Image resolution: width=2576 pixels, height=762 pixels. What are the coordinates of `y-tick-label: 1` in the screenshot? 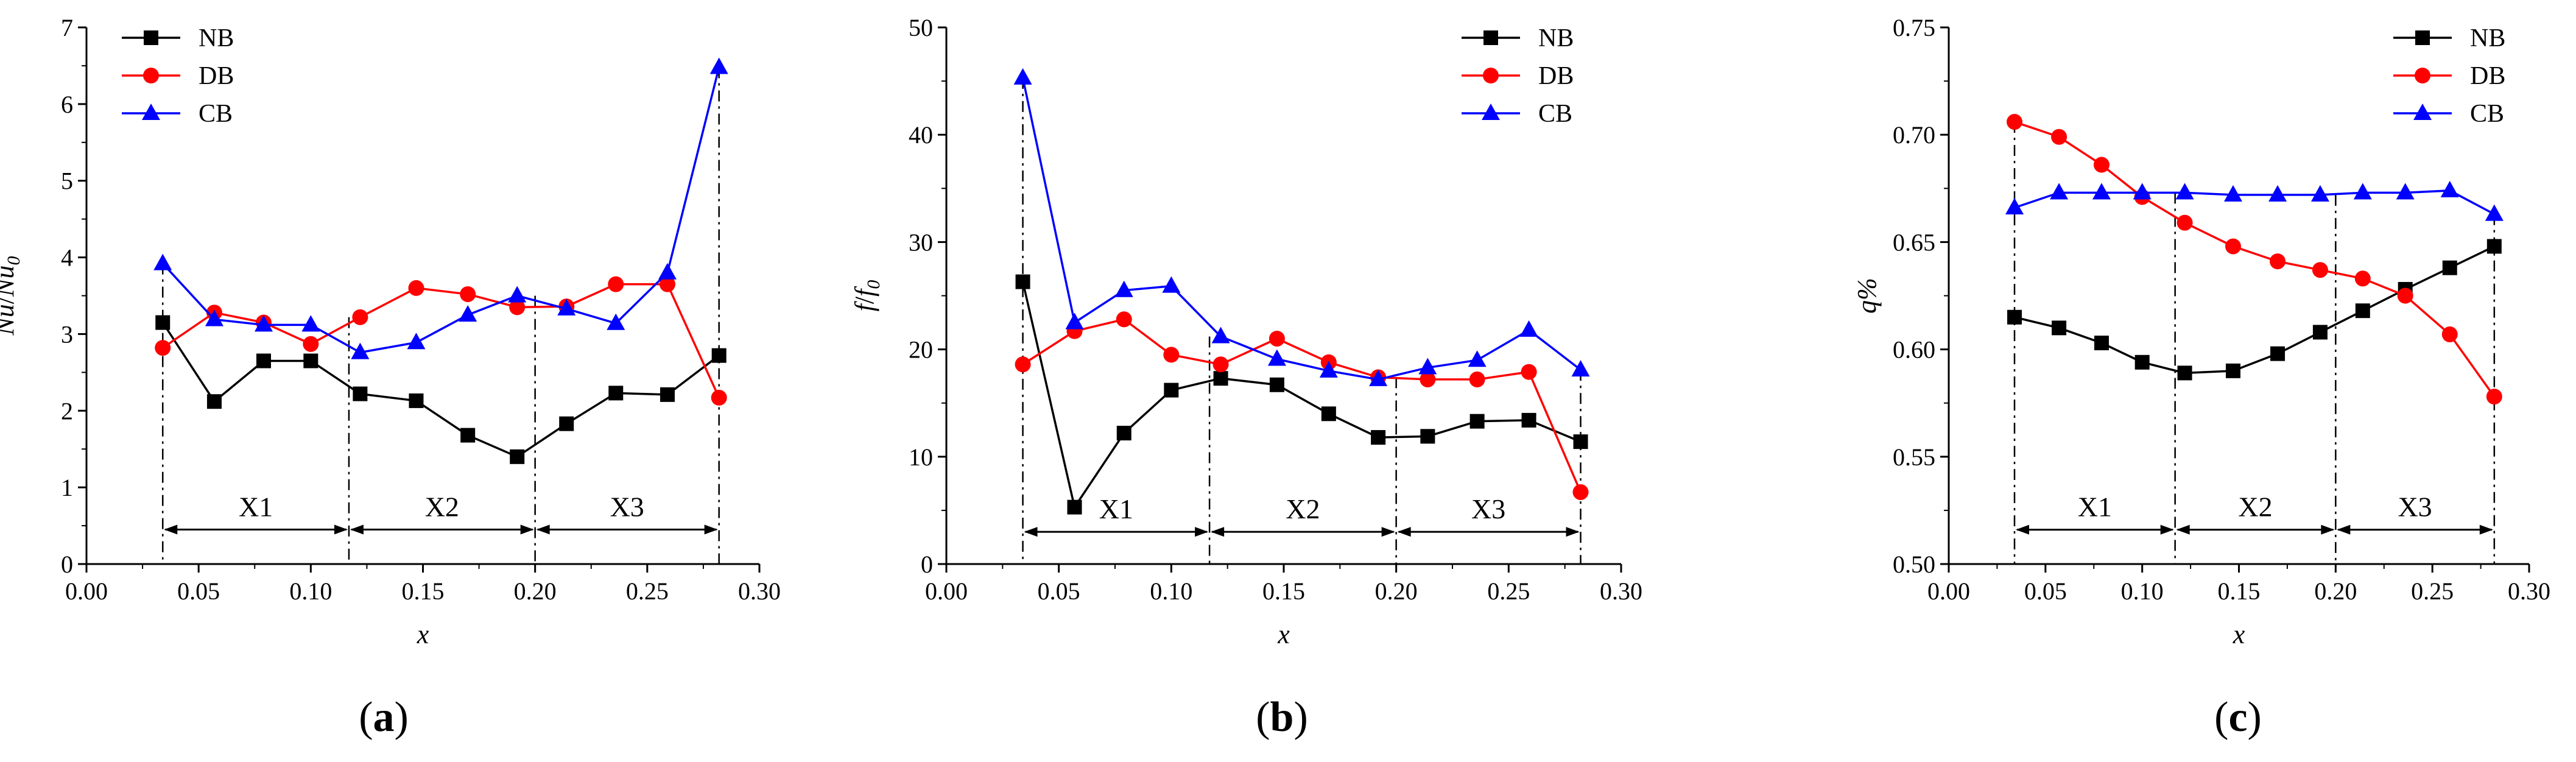 It's located at (67, 487).